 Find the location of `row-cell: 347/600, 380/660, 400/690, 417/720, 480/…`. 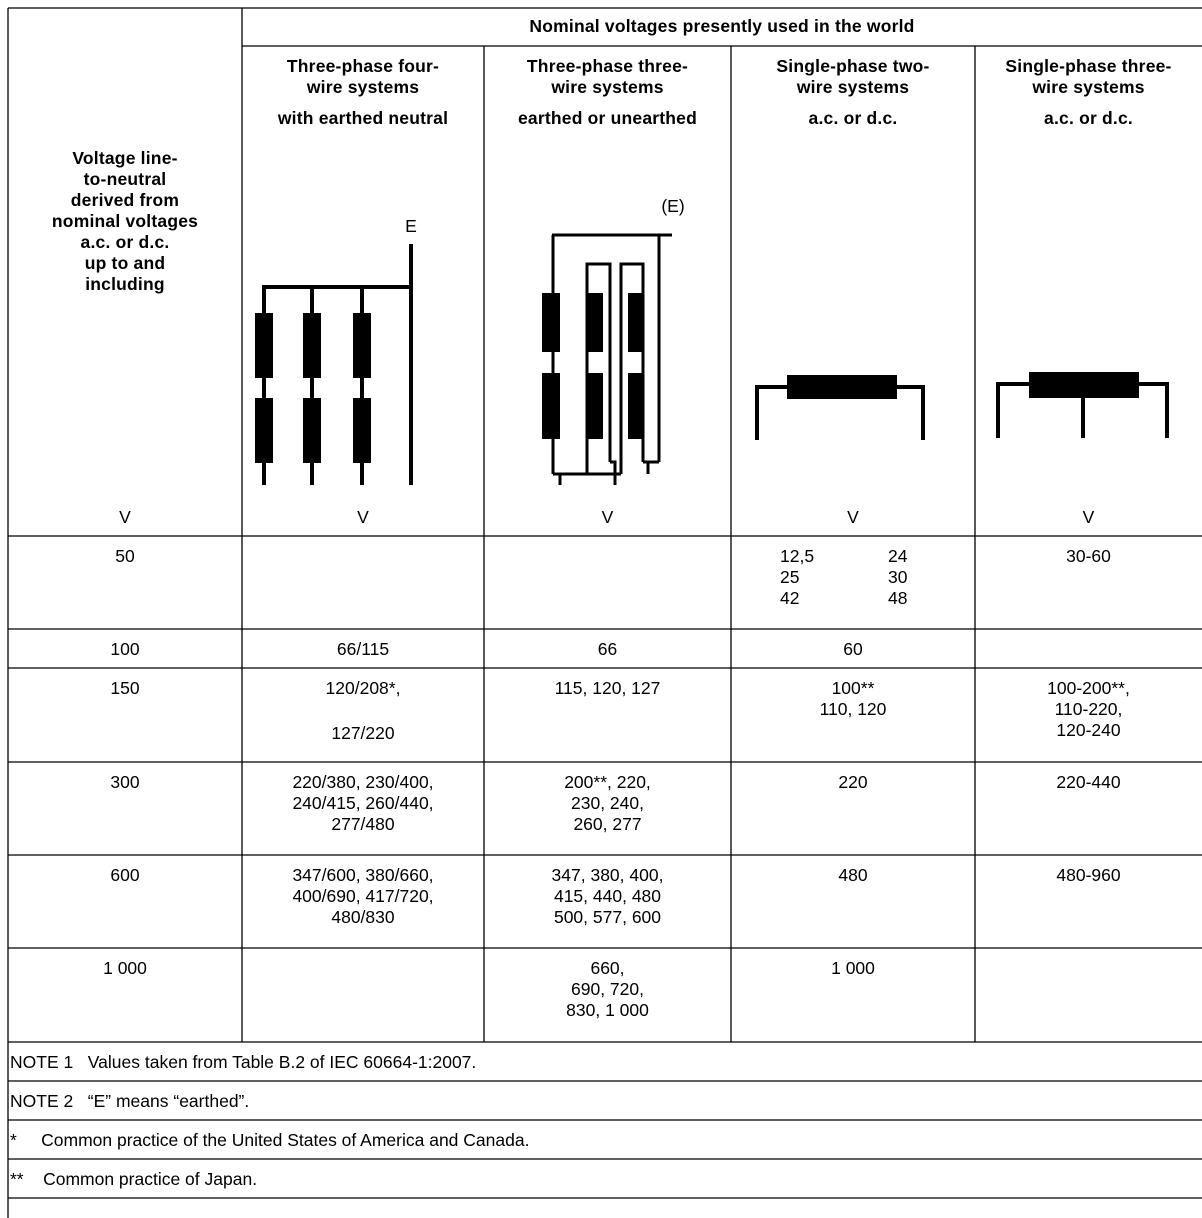

row-cell: 347/600, 380/660, 400/690, 417/720, 480/… is located at coordinates (363, 896).